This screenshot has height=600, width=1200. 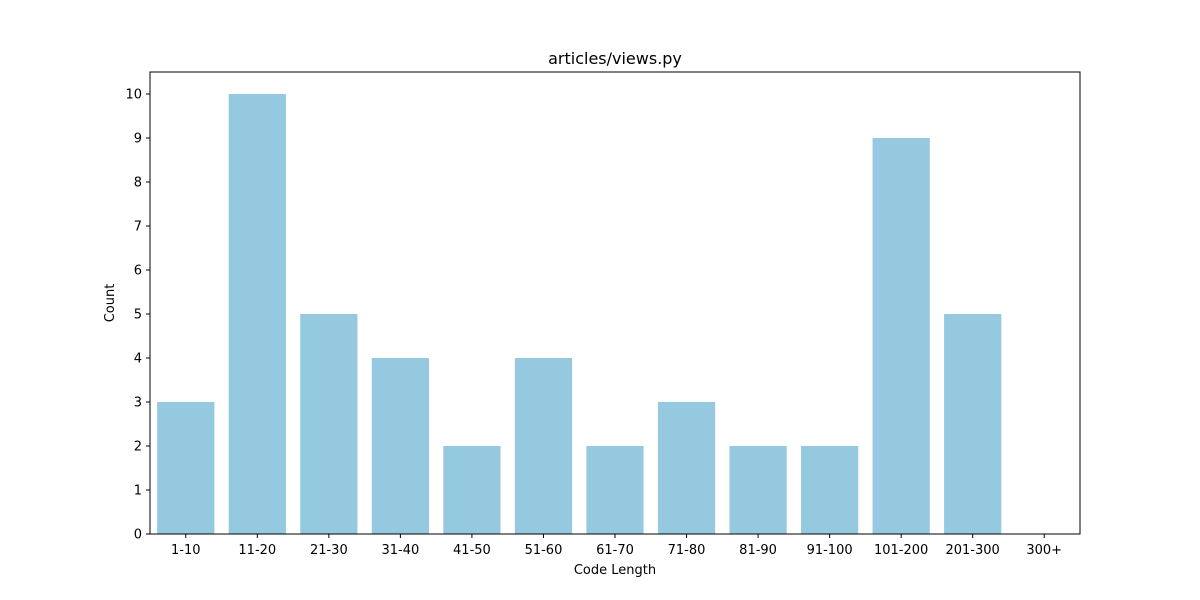 What do you see at coordinates (133, 95) in the screenshot?
I see `y-tick-label: 10` at bounding box center [133, 95].